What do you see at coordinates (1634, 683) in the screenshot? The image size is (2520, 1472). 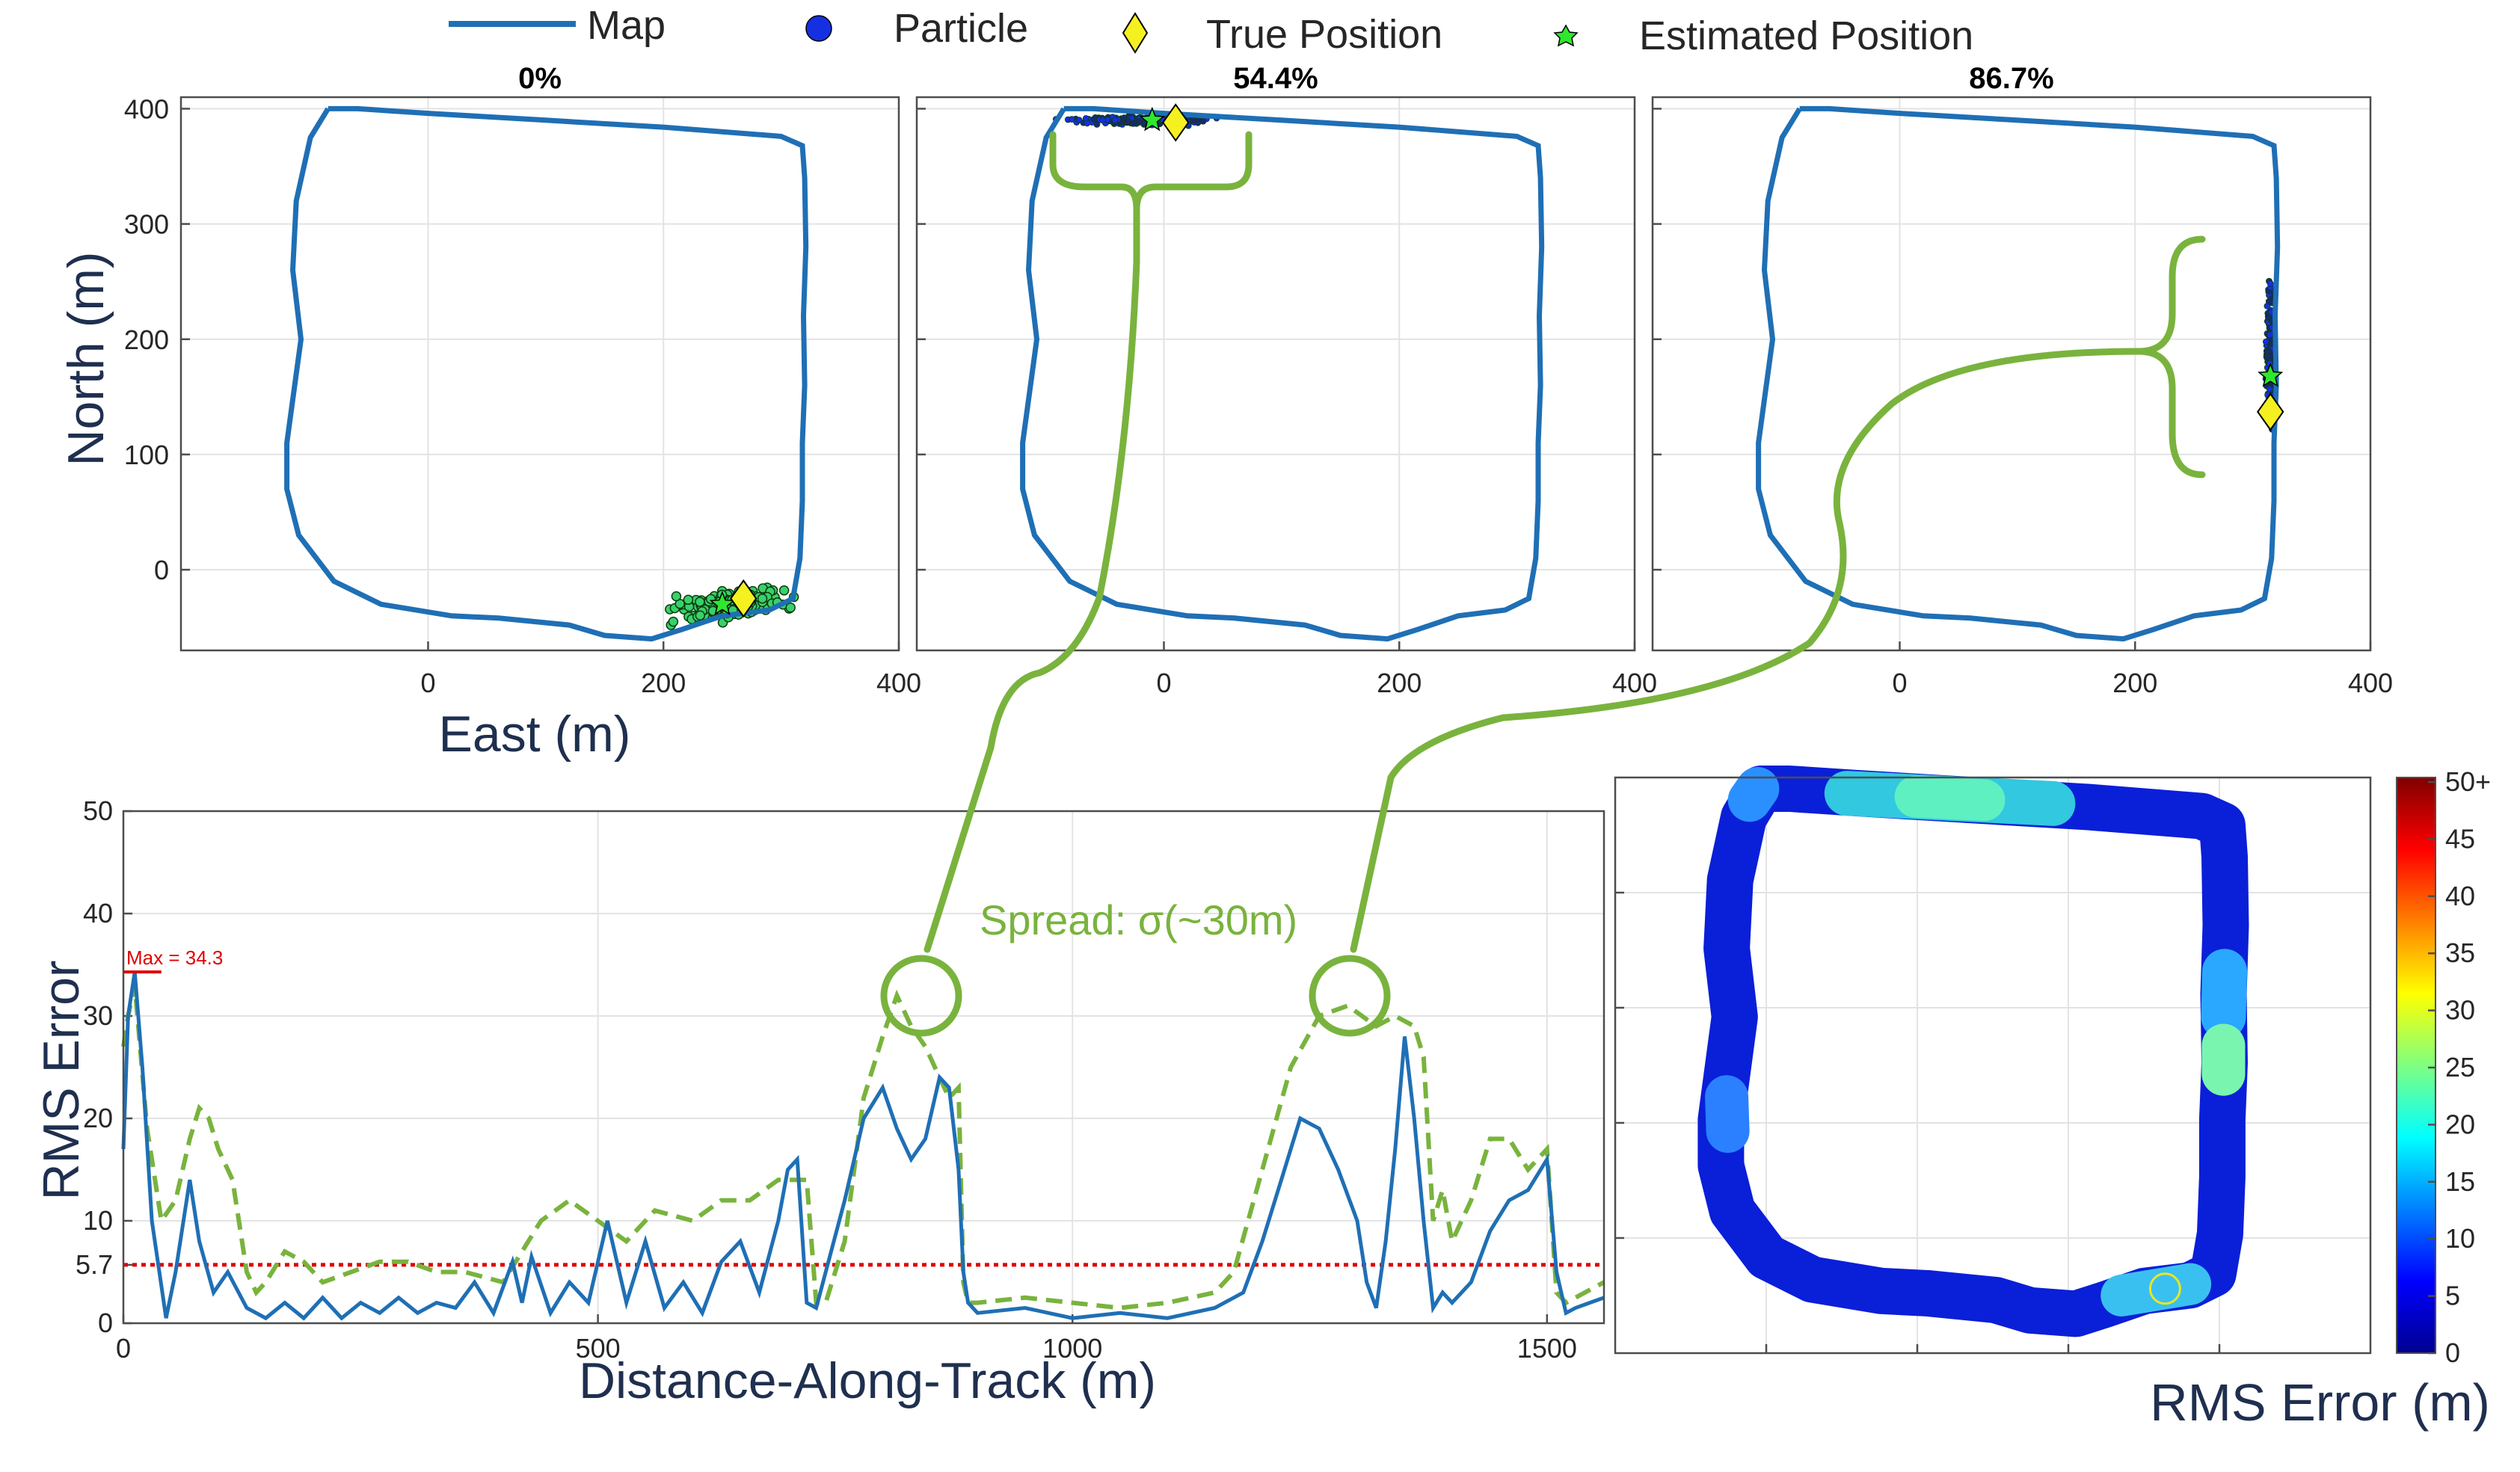 I see `p2-xtick-label: 400` at bounding box center [1634, 683].